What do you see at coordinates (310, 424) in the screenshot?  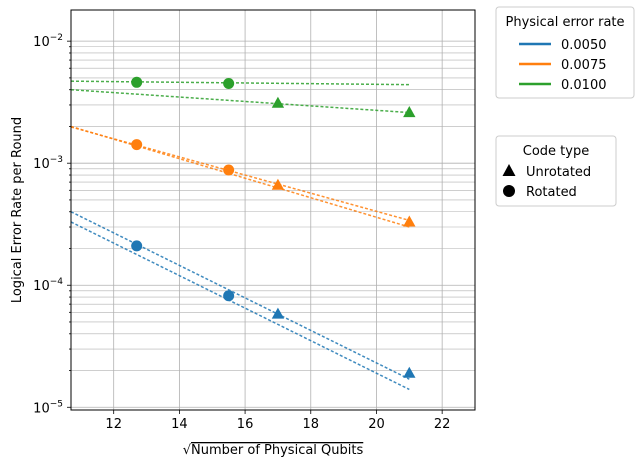 I see `x-tick-label: 18` at bounding box center [310, 424].